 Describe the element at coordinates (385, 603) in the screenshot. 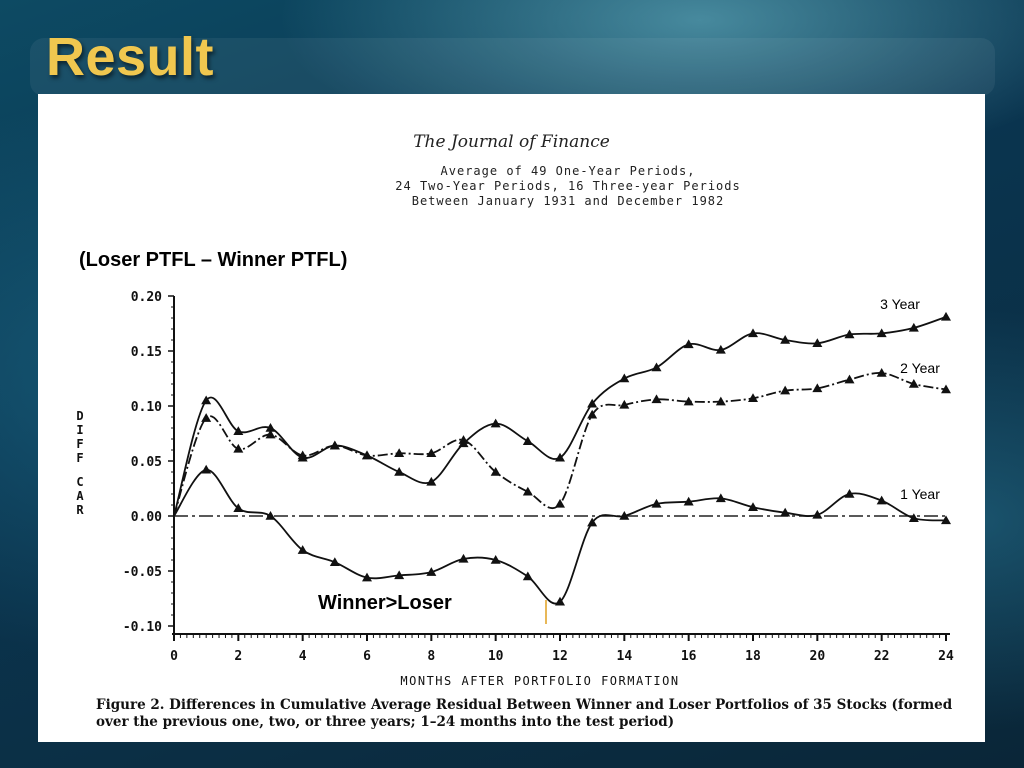

I see `annotation-winner-gt-loser: Winner>Loser` at that location.